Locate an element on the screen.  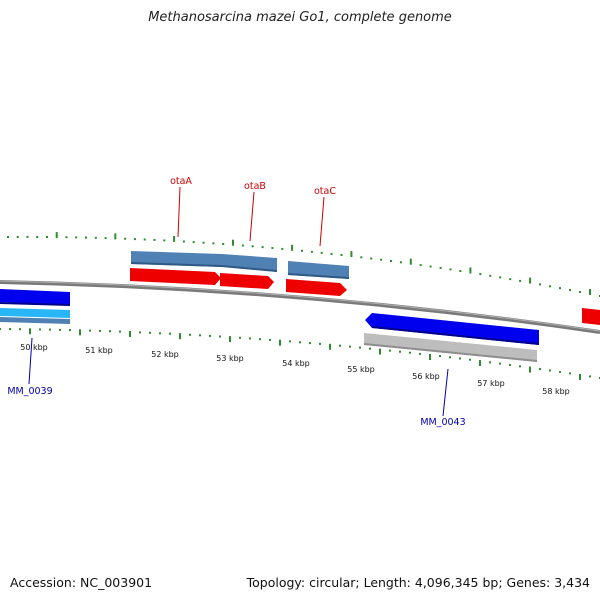
forward-cds-track is located at coordinates (365, 296).